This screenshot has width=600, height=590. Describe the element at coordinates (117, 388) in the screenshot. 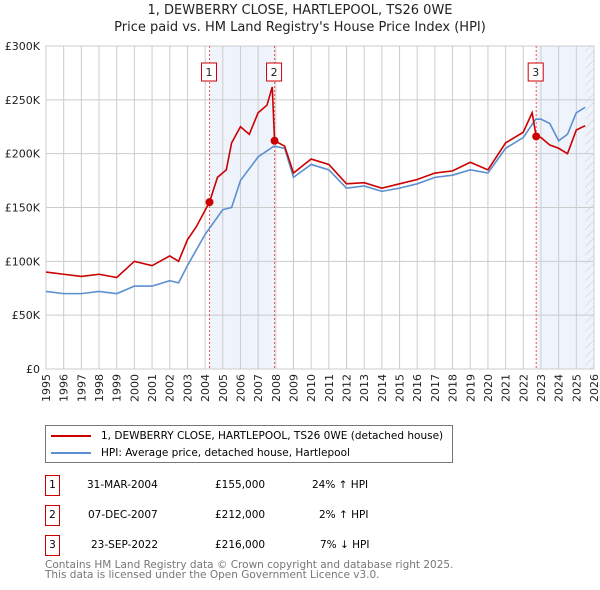

I see `x-tick-label: 1999` at that location.